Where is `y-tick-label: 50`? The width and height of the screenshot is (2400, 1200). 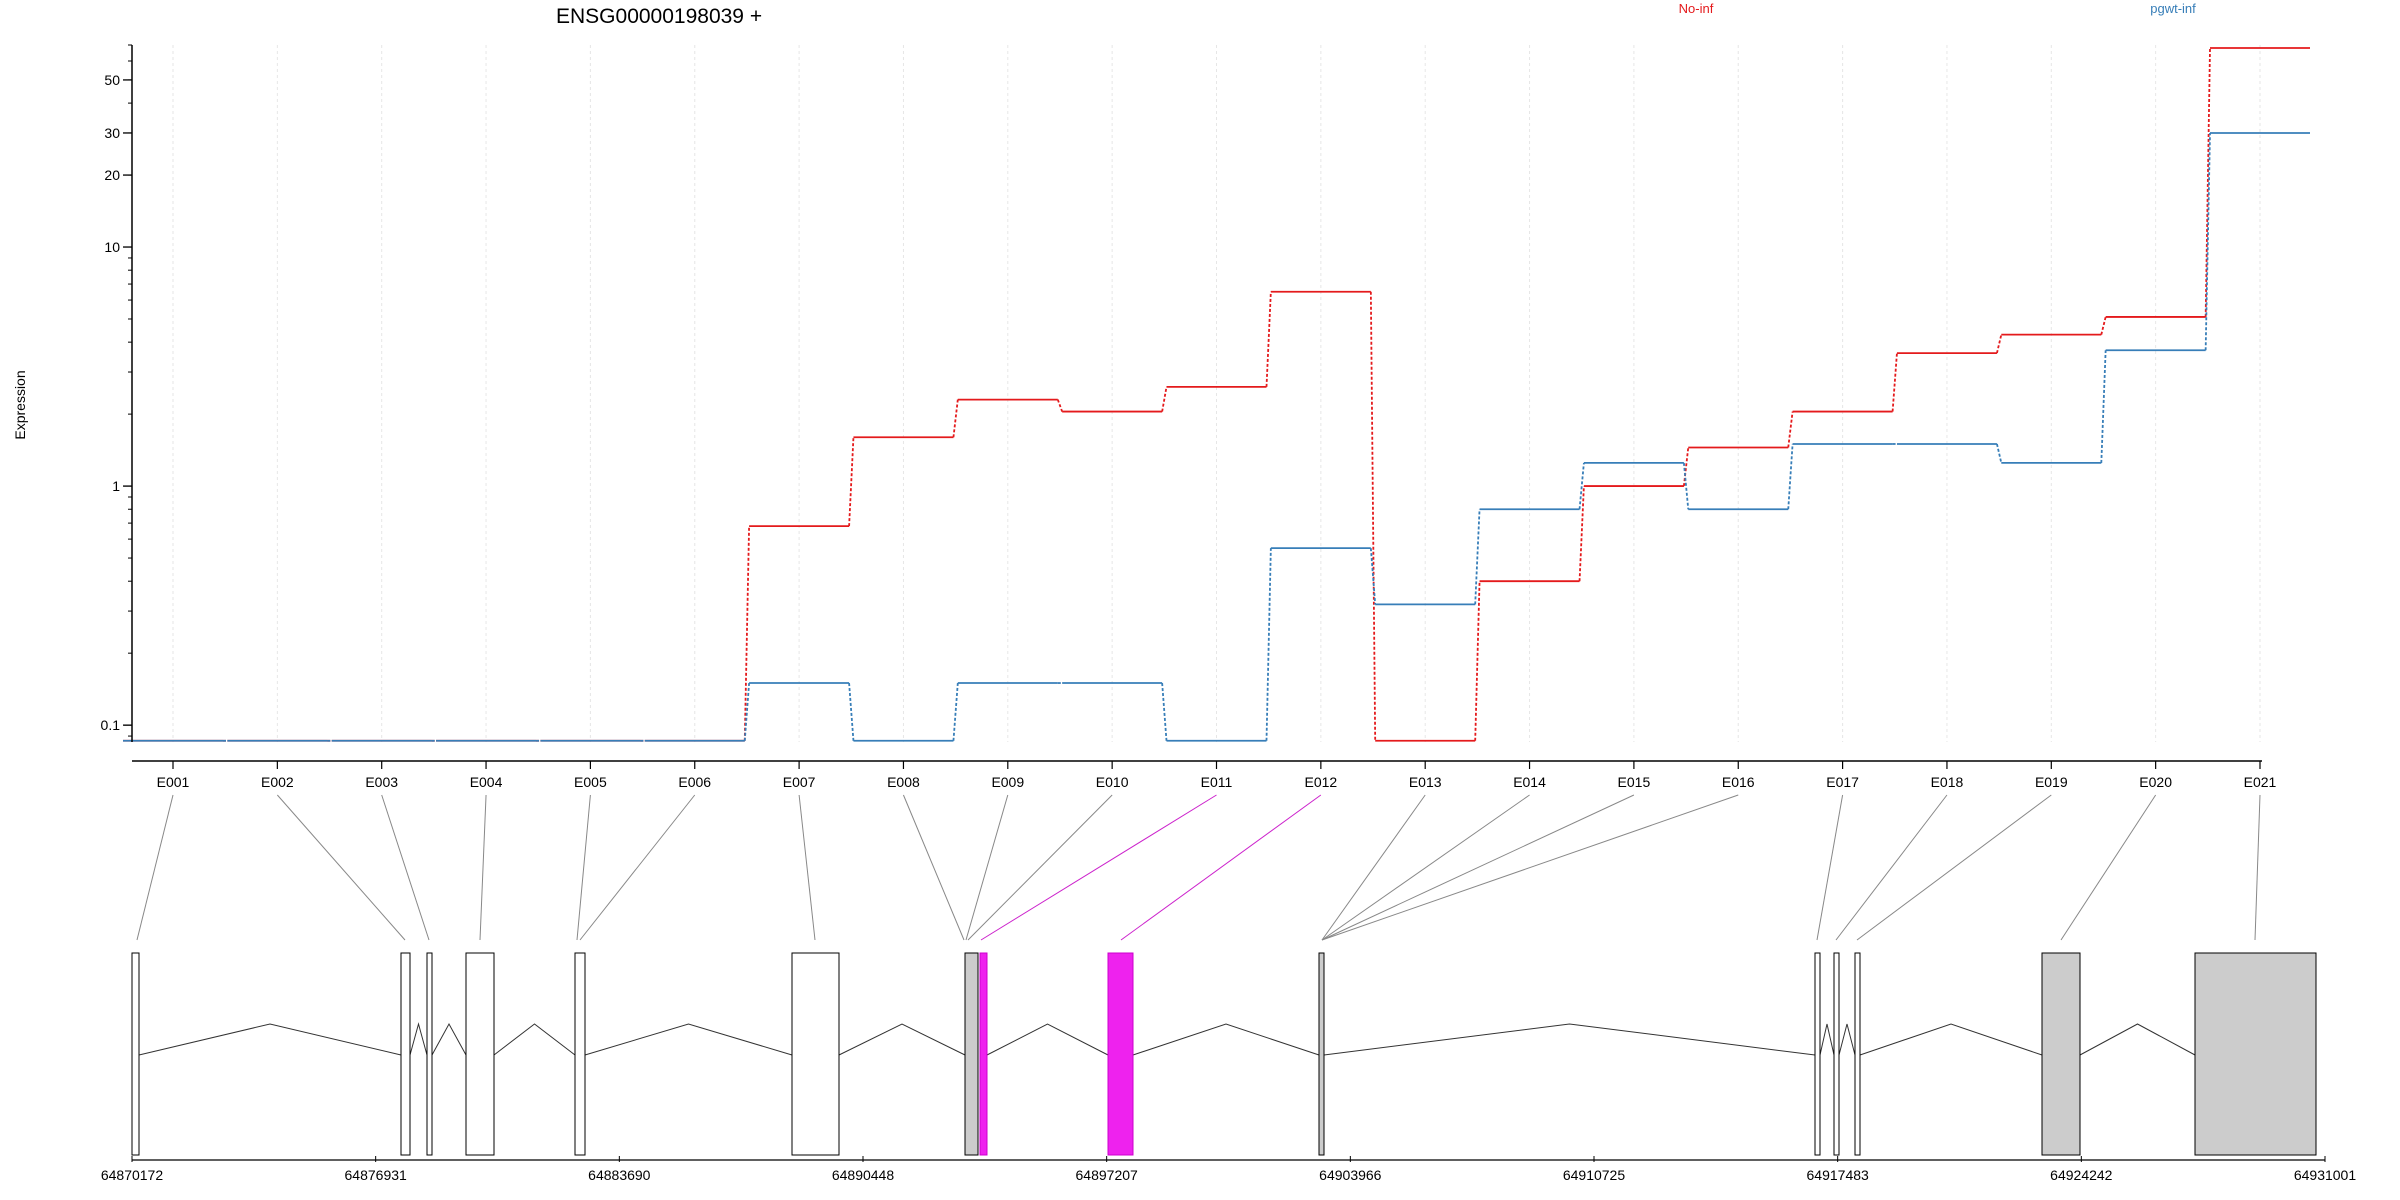
y-tick-label: 50 is located at coordinates (112, 80).